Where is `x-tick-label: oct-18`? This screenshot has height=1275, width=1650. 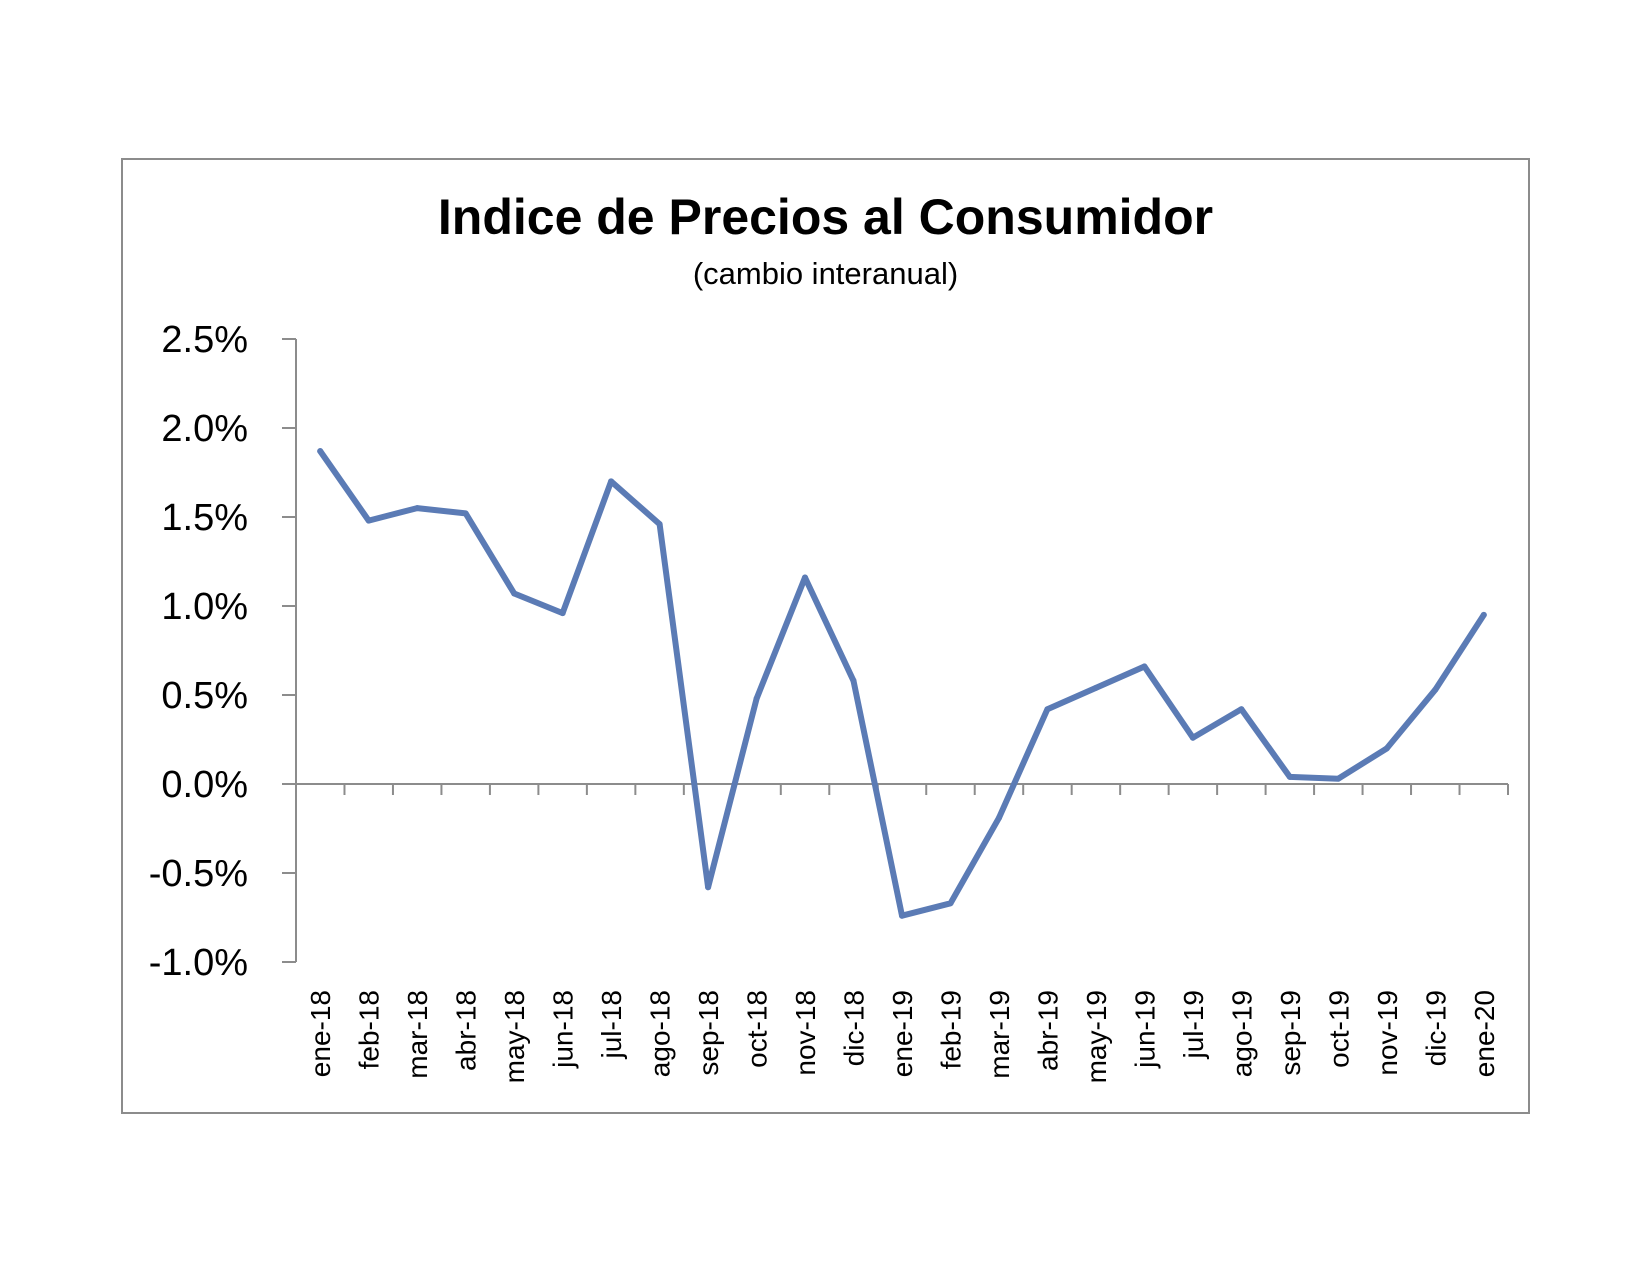
x-tick-label: oct-18 is located at coordinates (757, 1029).